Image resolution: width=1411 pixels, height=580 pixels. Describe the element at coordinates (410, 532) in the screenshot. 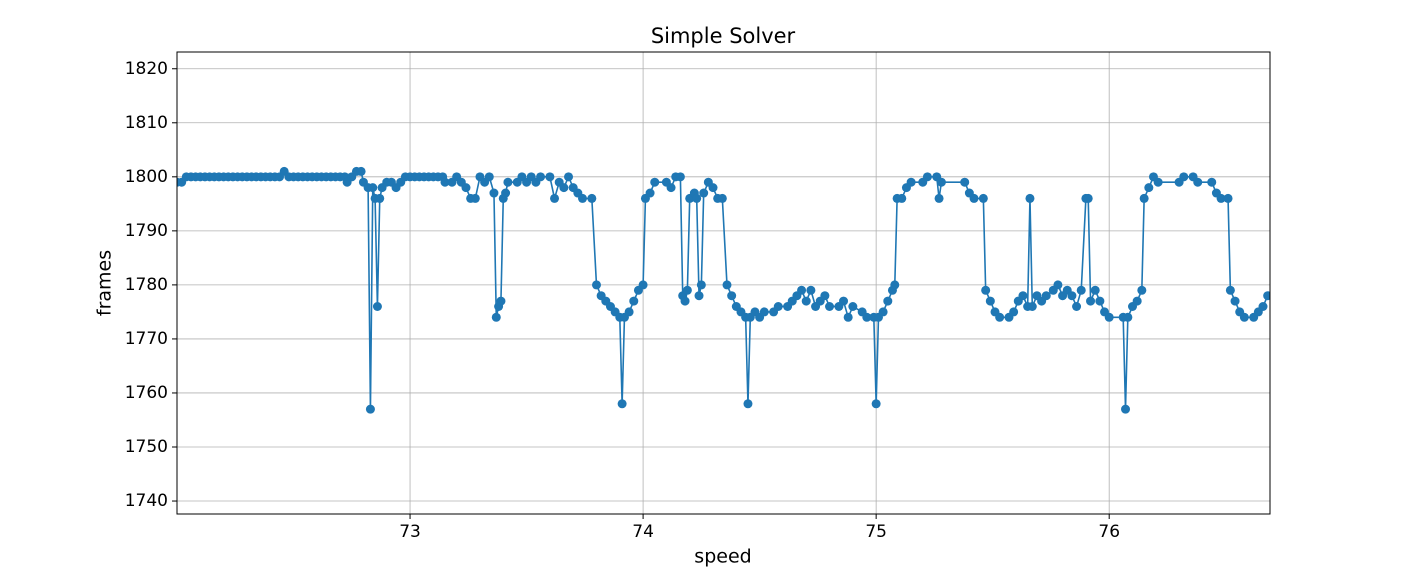

I see `x-tick-label: 73` at that location.